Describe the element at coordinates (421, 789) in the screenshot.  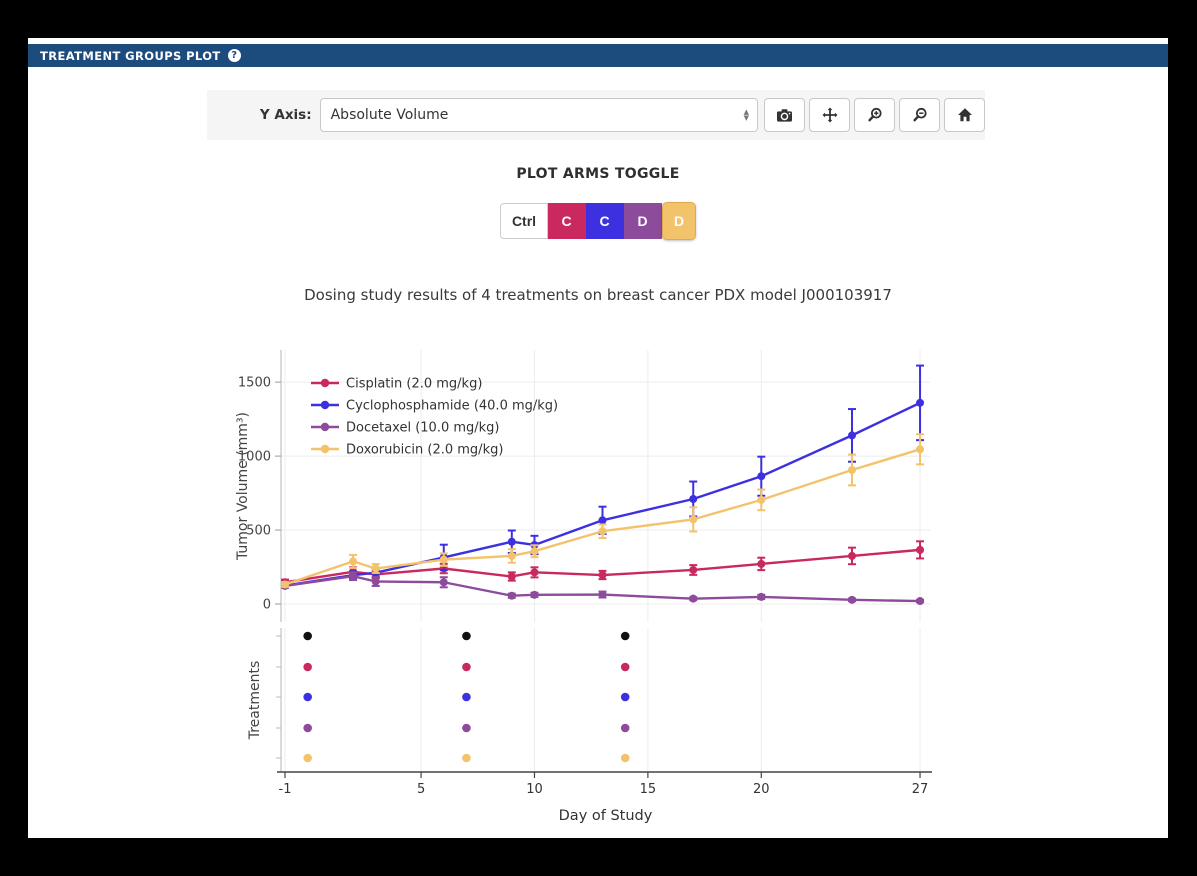
I see `x-tick-label: 5` at that location.